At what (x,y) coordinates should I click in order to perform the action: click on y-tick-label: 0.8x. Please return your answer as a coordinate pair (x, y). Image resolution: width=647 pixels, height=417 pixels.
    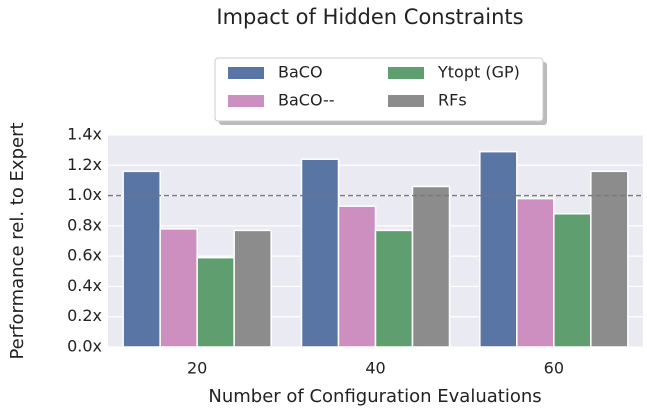
    Looking at the image, I should click on (84, 224).